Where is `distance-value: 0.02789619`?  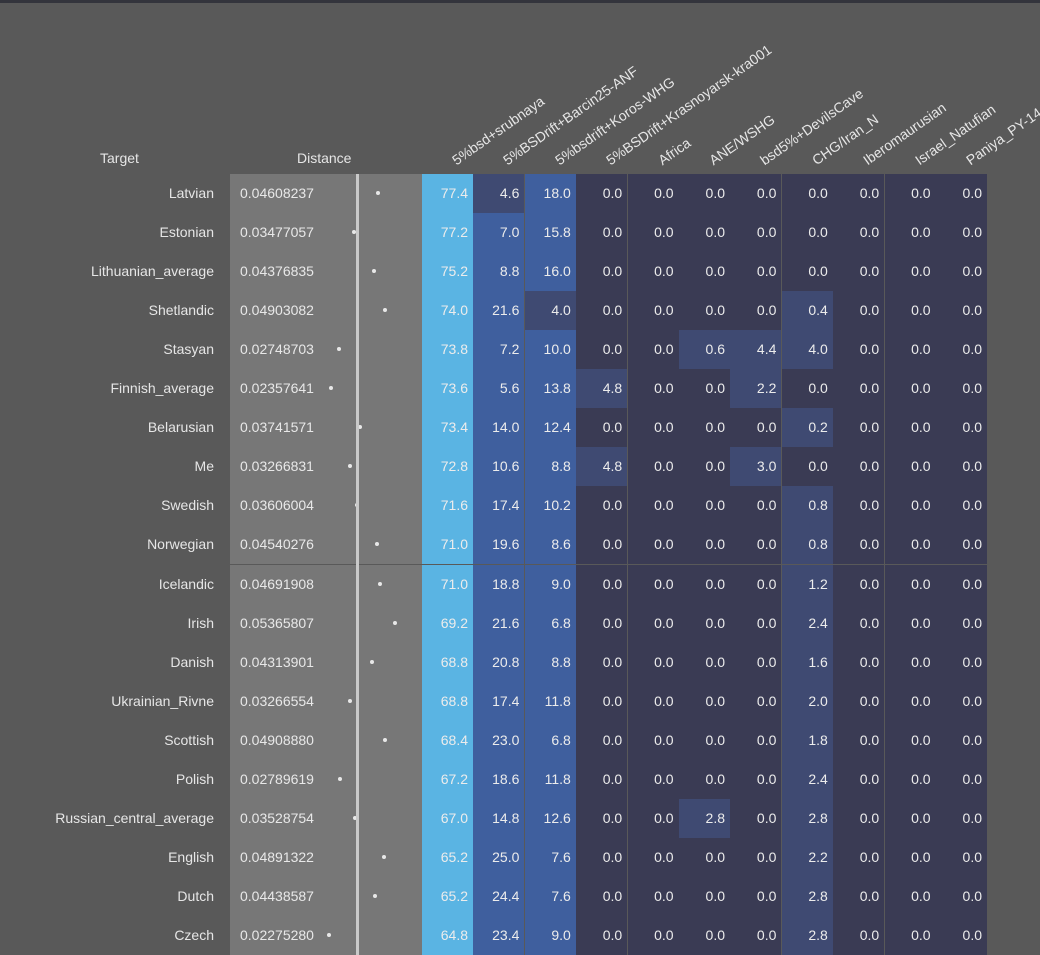 distance-value: 0.02789619 is located at coordinates (277, 778).